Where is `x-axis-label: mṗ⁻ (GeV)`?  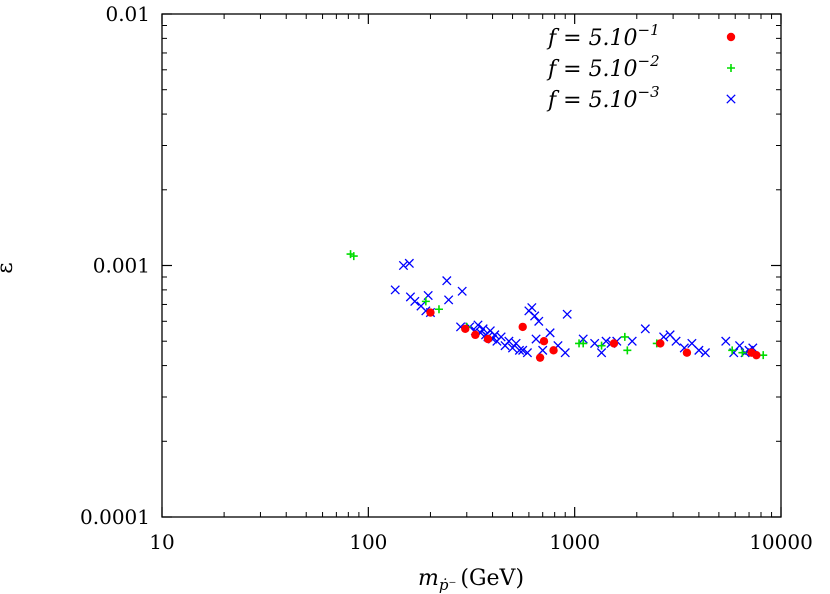
x-axis-label: mṗ⁻ (GeV) is located at coordinates (471, 580).